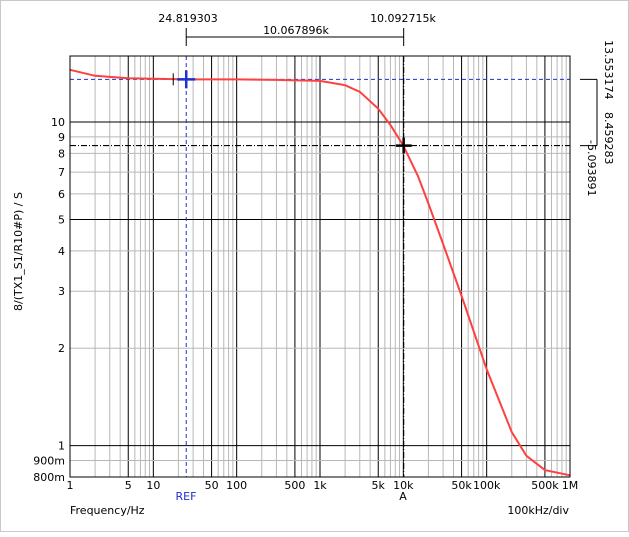  I want to click on x-tick-label: 5k, so click(379, 485).